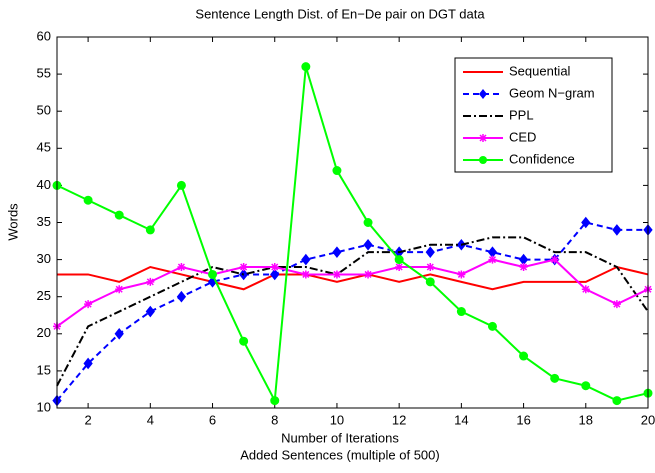  I want to click on y-axis-label: Words, so click(12, 222).